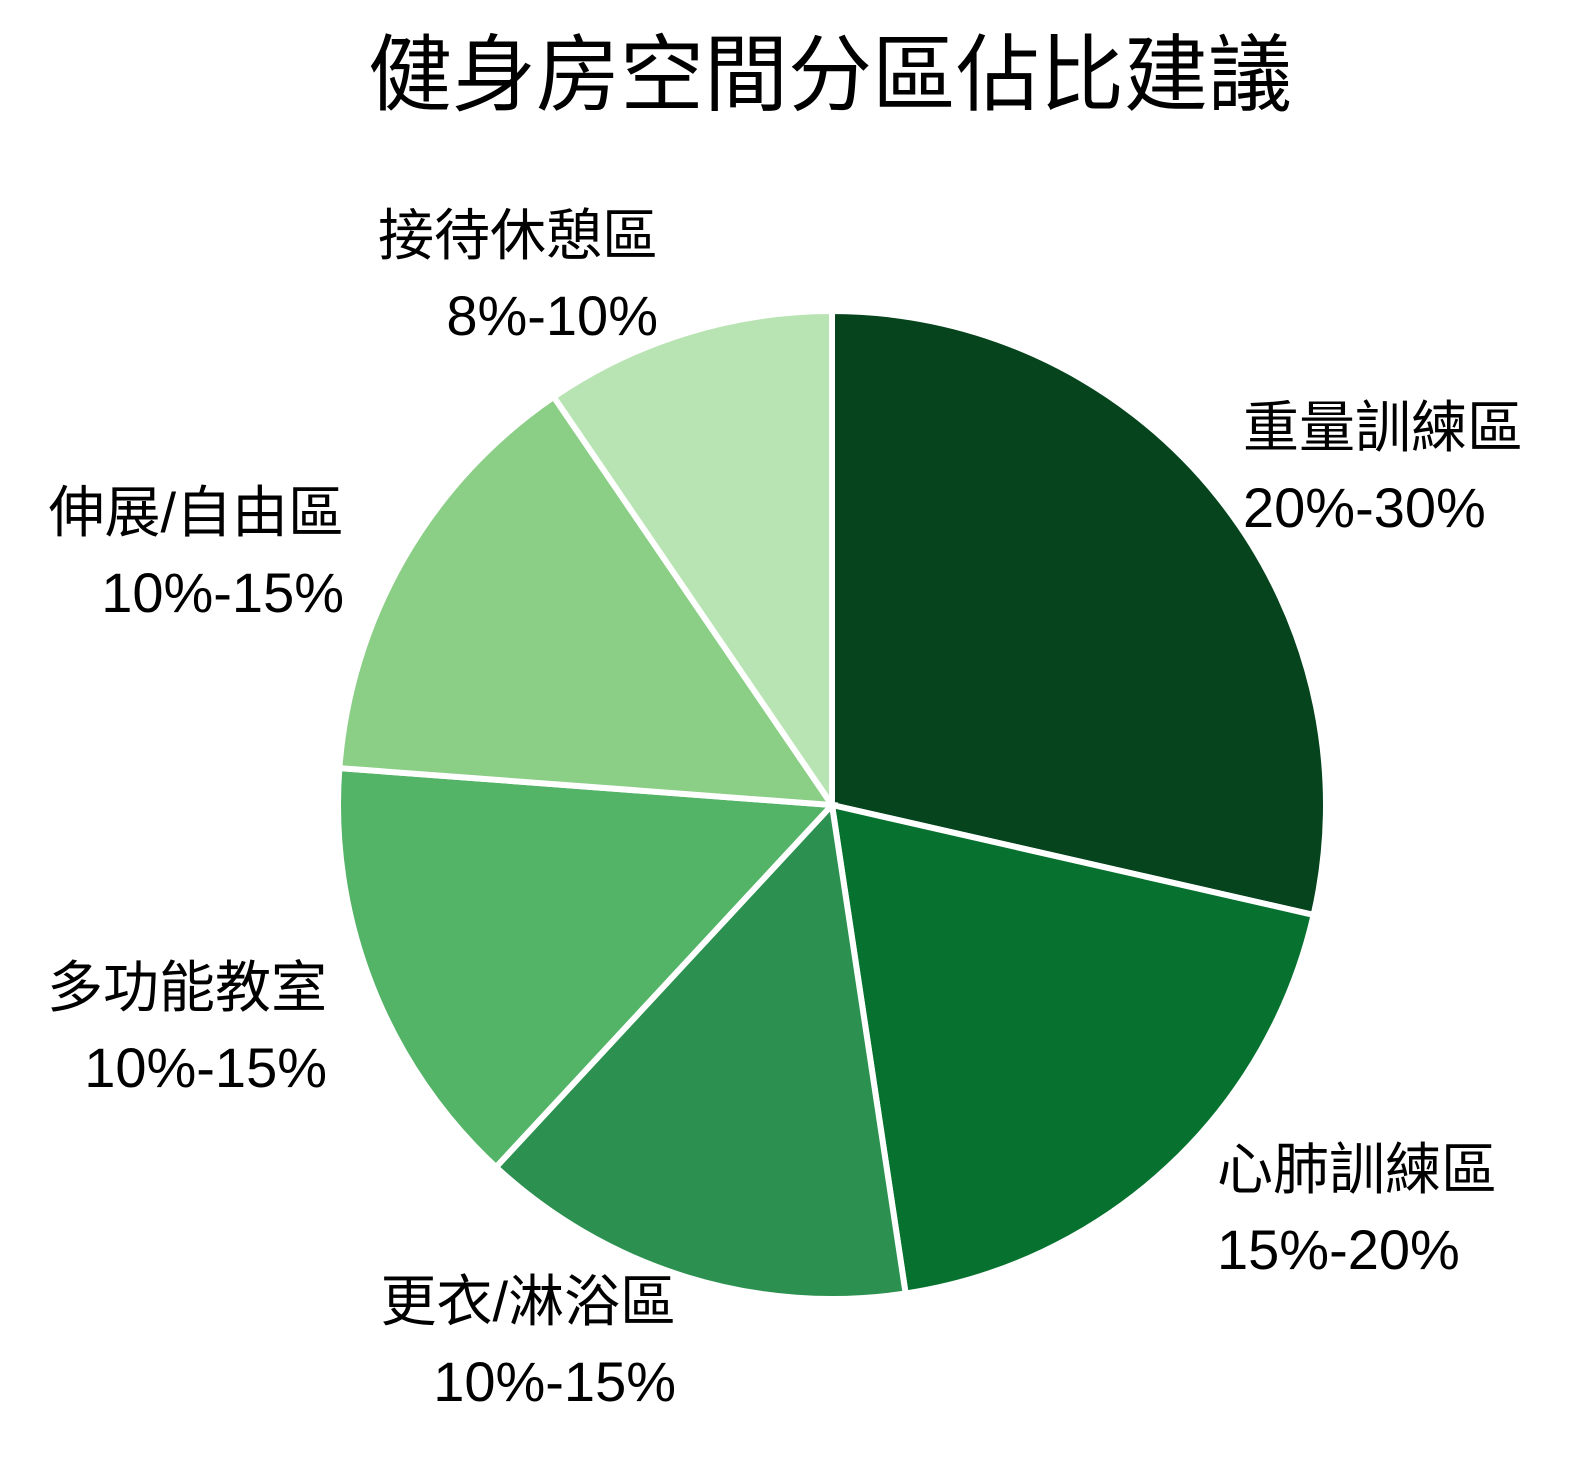 The height and width of the screenshot is (1468, 1584). Describe the element at coordinates (1383, 427) in the screenshot. I see `slice-name: 重量訓練區` at that location.